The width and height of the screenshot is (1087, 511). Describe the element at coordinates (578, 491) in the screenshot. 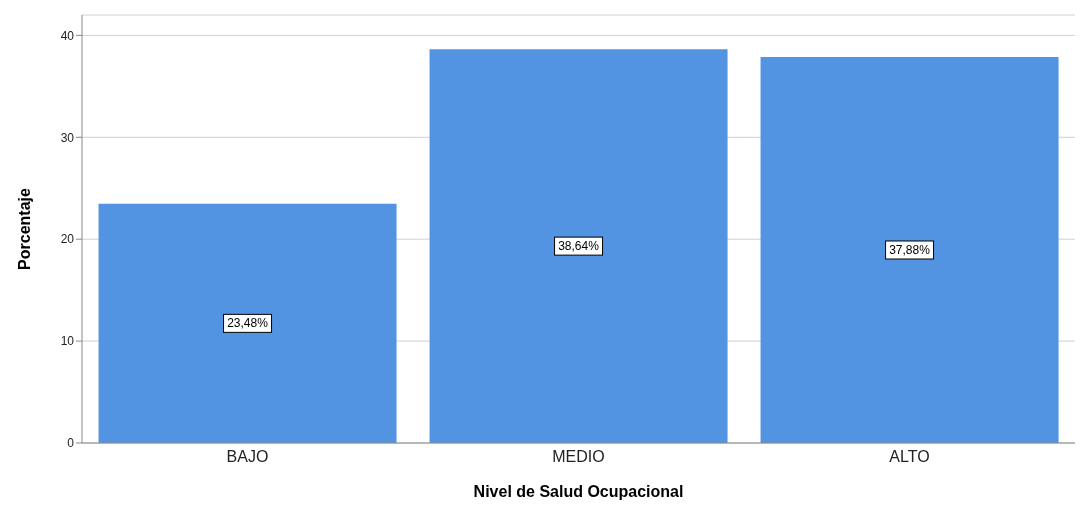

I see `x-axis-title: Nivel de Salud Ocupacional` at that location.